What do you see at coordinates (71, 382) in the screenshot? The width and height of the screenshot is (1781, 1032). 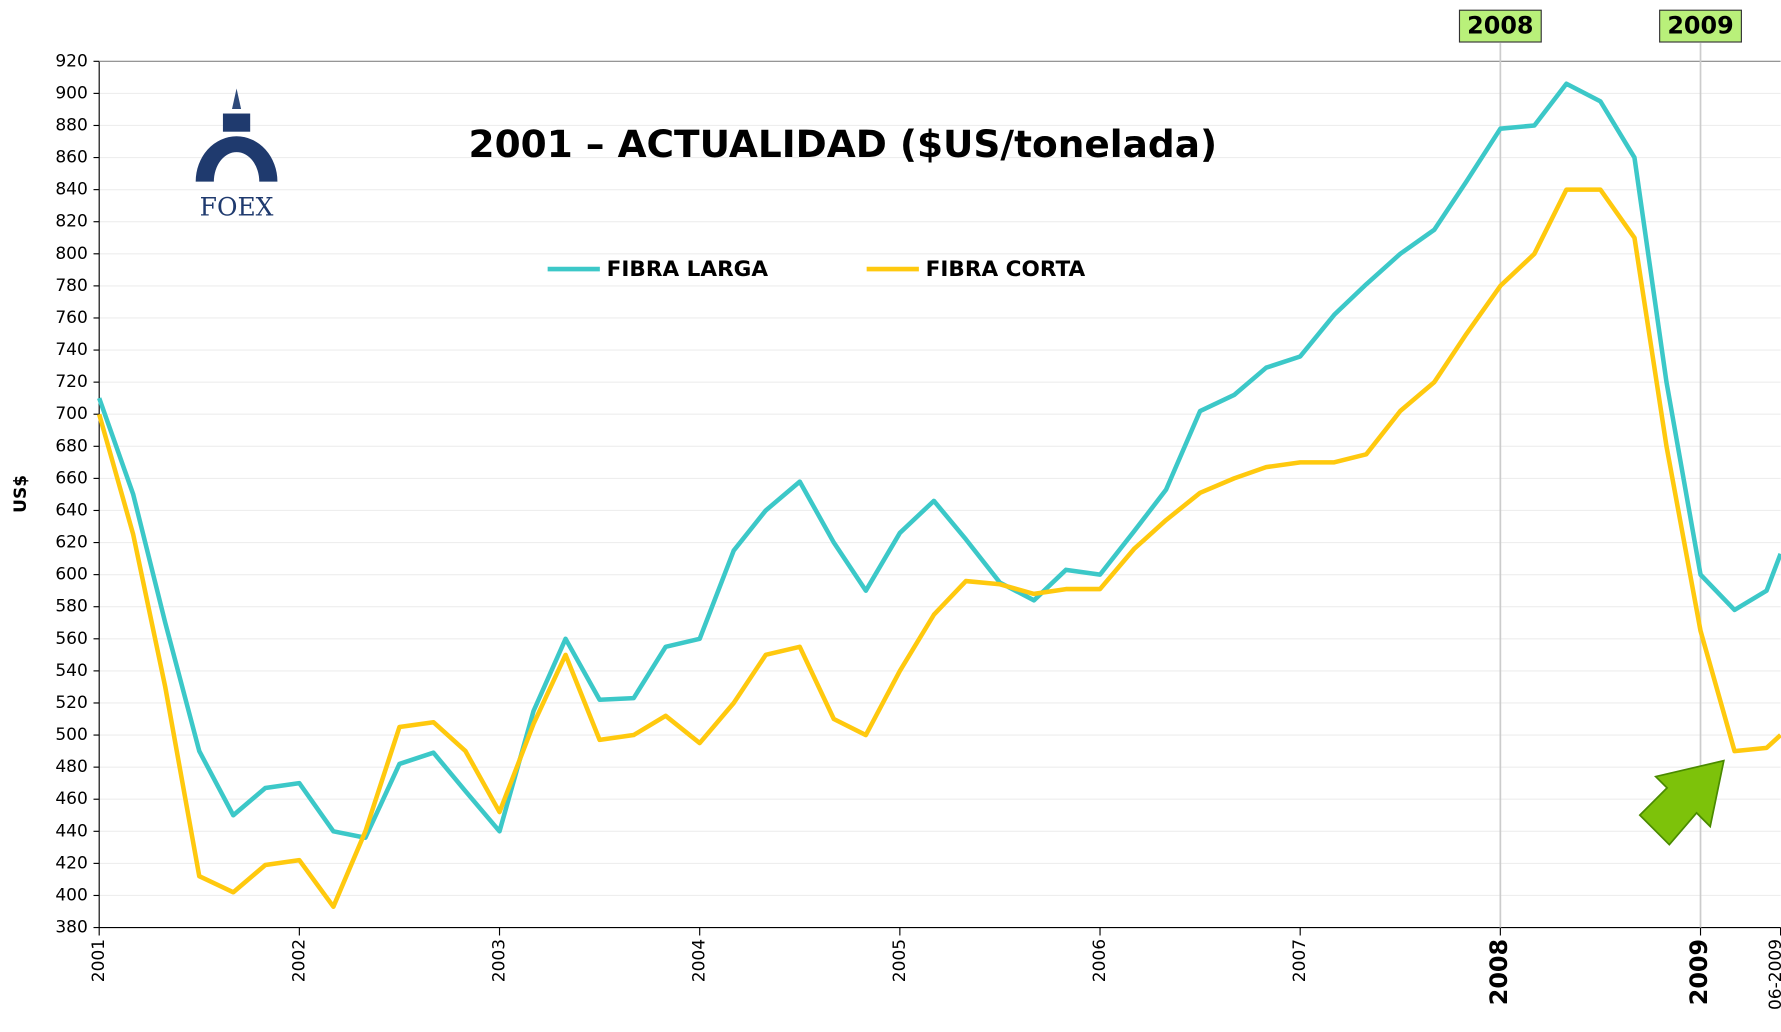 I see `y-tick-label: 720` at bounding box center [71, 382].